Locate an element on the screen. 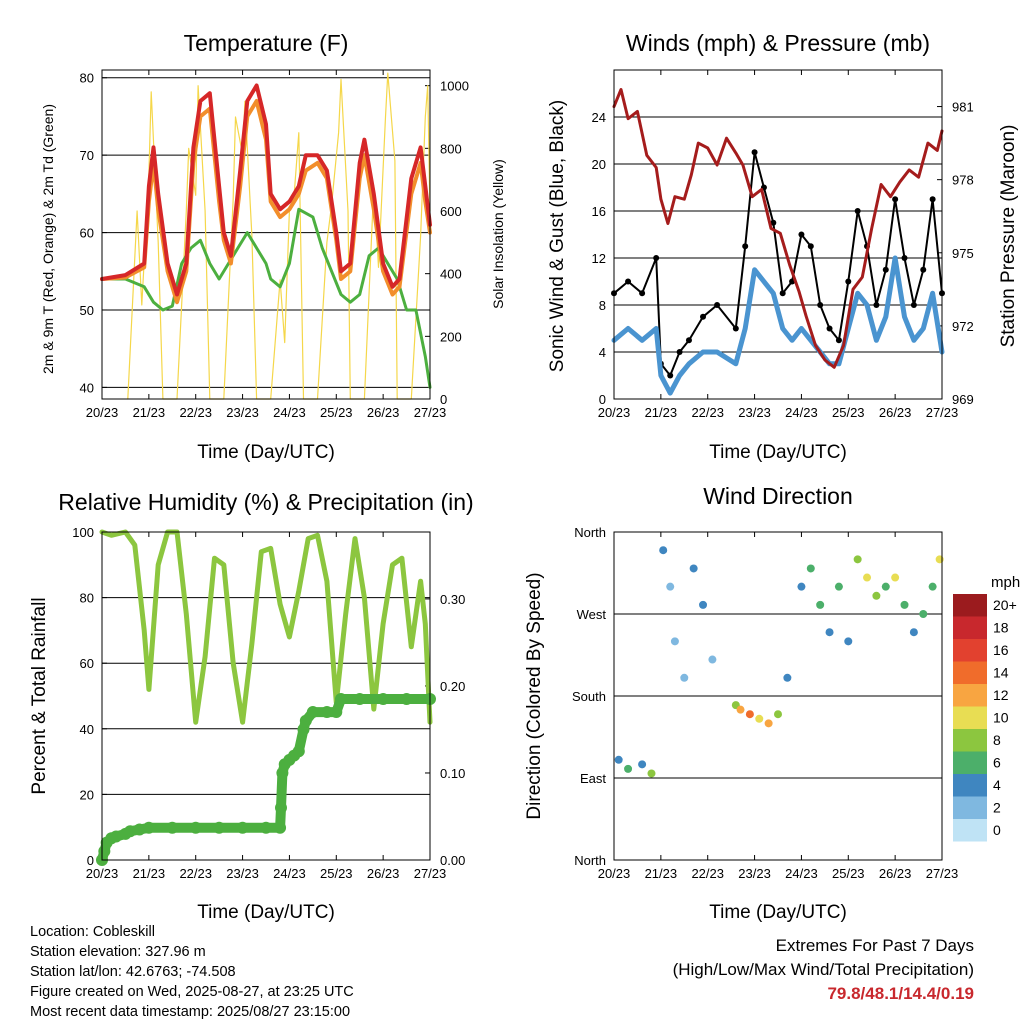 This screenshot has height=1024, width=1024. temperature-xtick-label: 24/23 is located at coordinates (289, 412).